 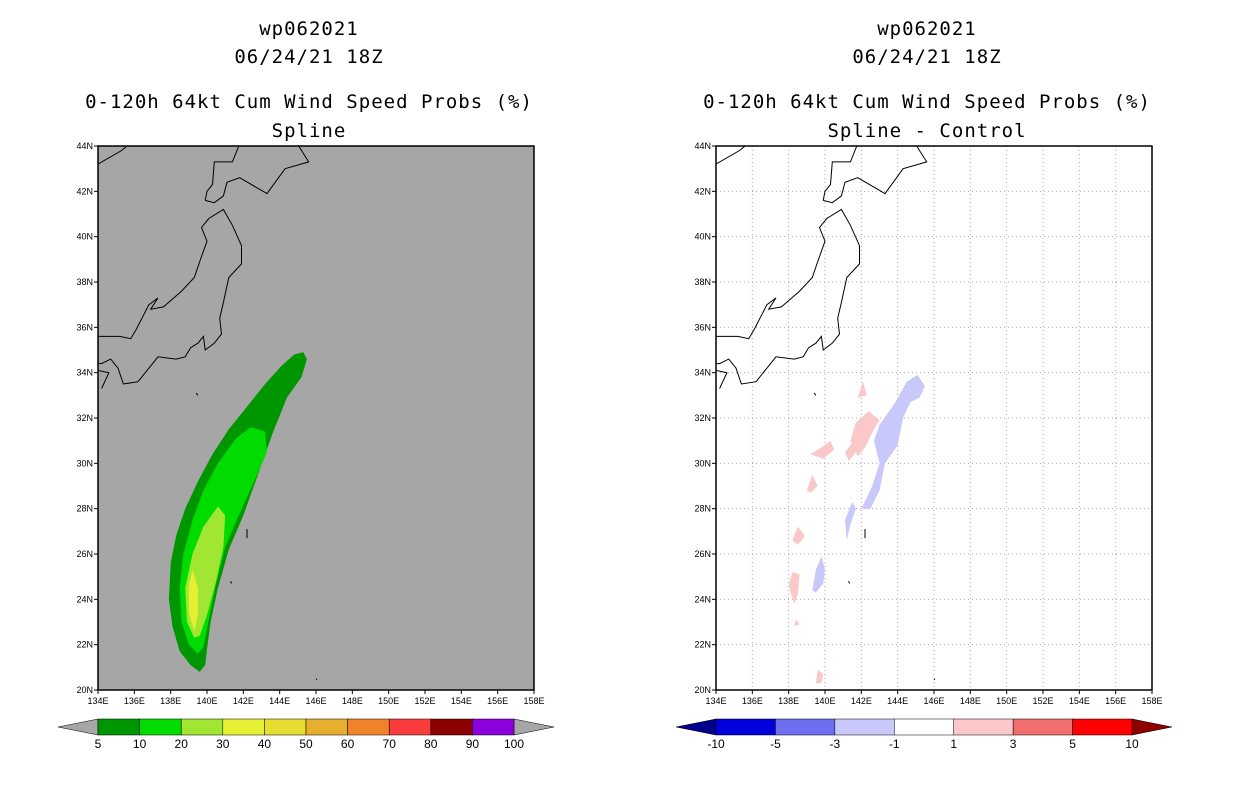 I want to click on chart-subtitle: Spline, so click(x=309, y=131).